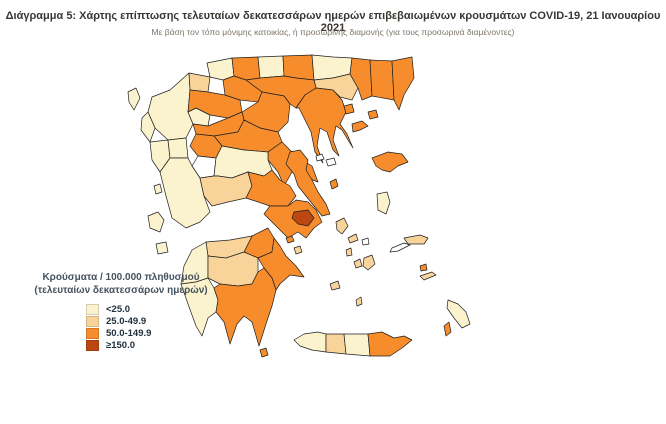 This screenshot has width=666, height=424. I want to click on legend-row-c50_149: 50.0-149.9, so click(156, 333).